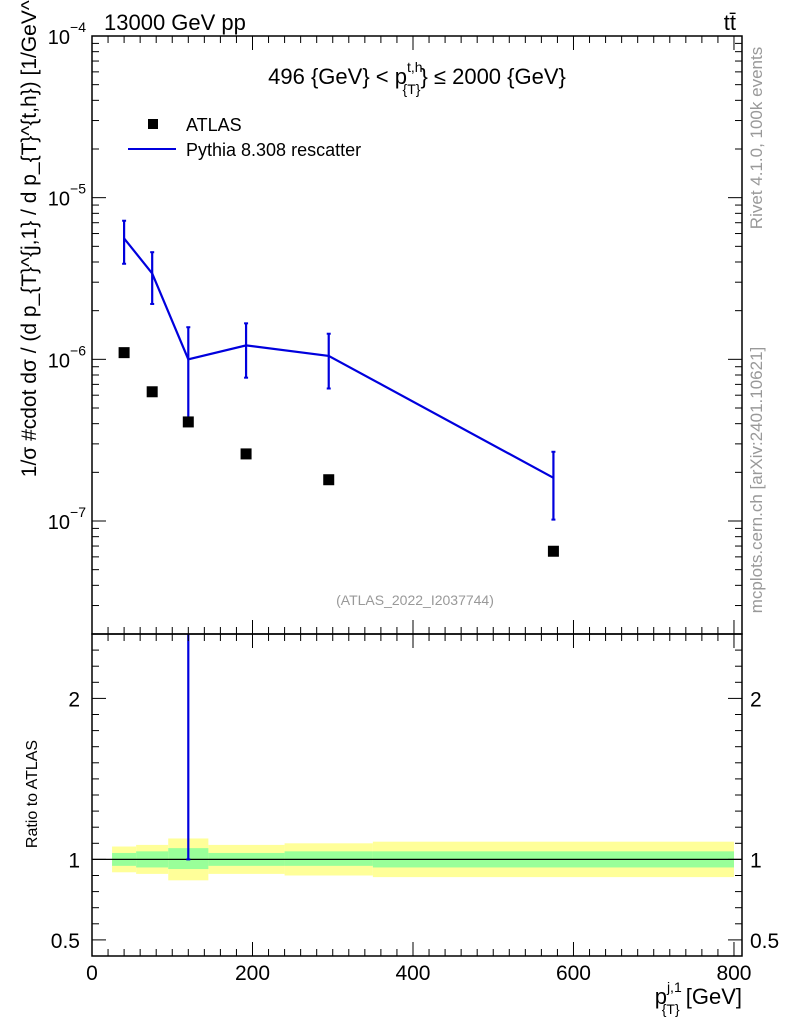 The height and width of the screenshot is (1024, 786). I want to click on x-tick-label: 400, so click(412, 973).